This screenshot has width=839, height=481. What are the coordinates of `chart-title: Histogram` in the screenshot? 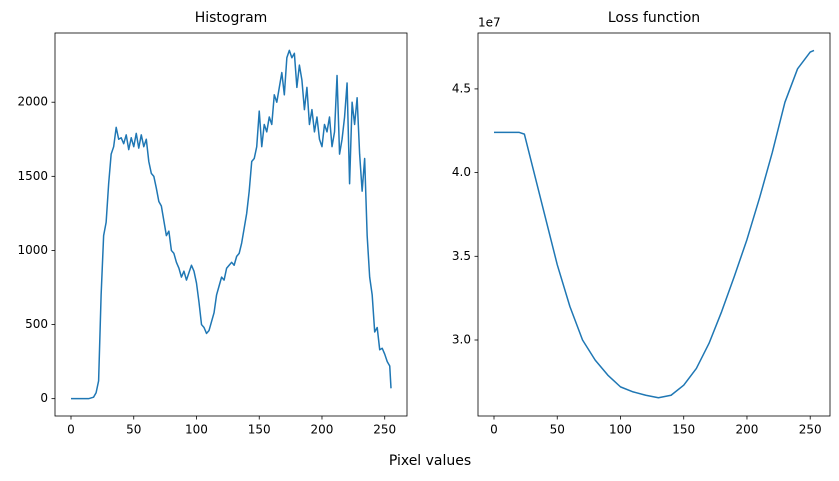 It's located at (231, 18).